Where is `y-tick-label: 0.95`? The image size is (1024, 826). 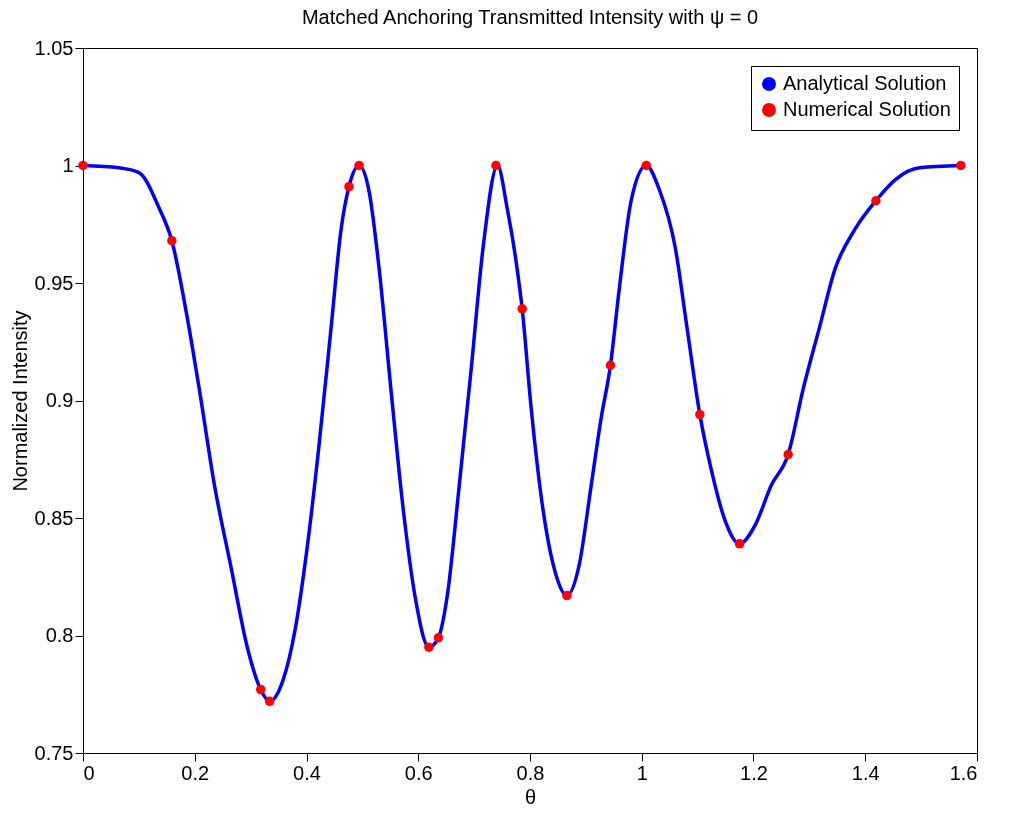
y-tick-label: 0.95 is located at coordinates (54, 282).